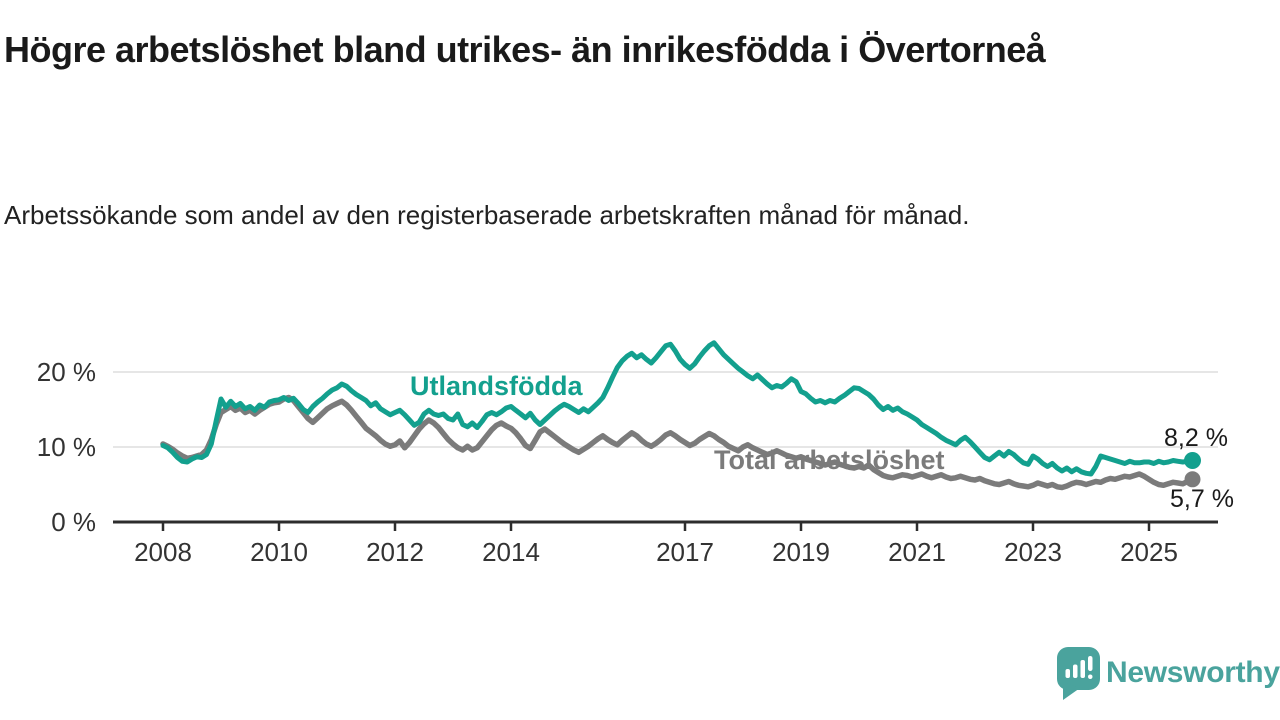 This screenshot has width=1280, height=720. What do you see at coordinates (1192, 479) in the screenshot?
I see `end-dot-total` at bounding box center [1192, 479].